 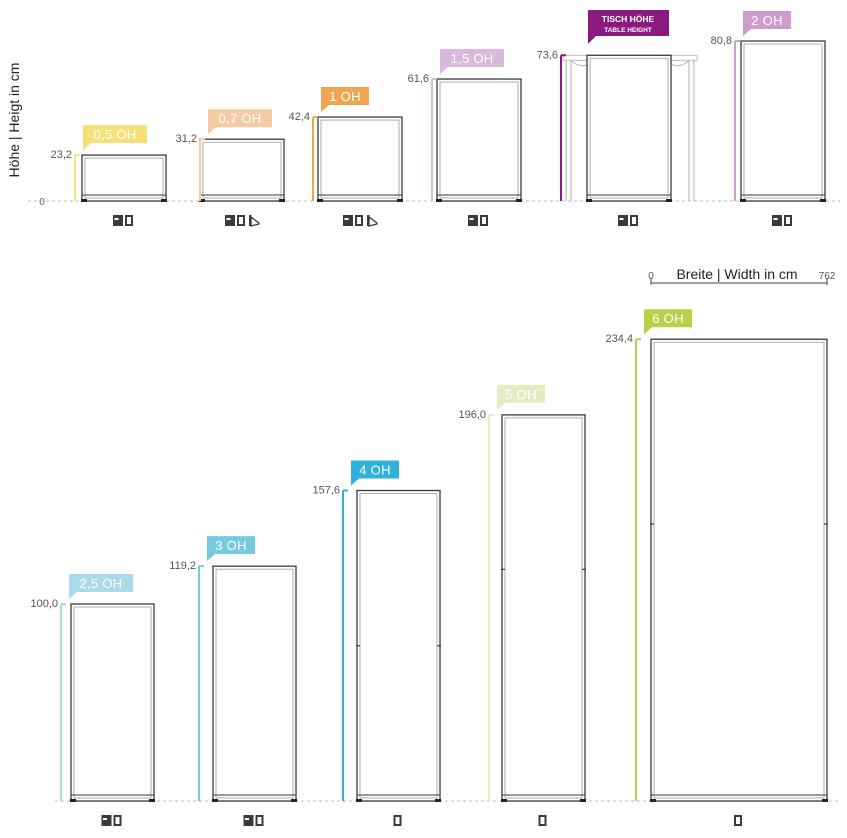 What do you see at coordinates (231, 545) in the screenshot?
I see `tag-label: 3 OH` at bounding box center [231, 545].